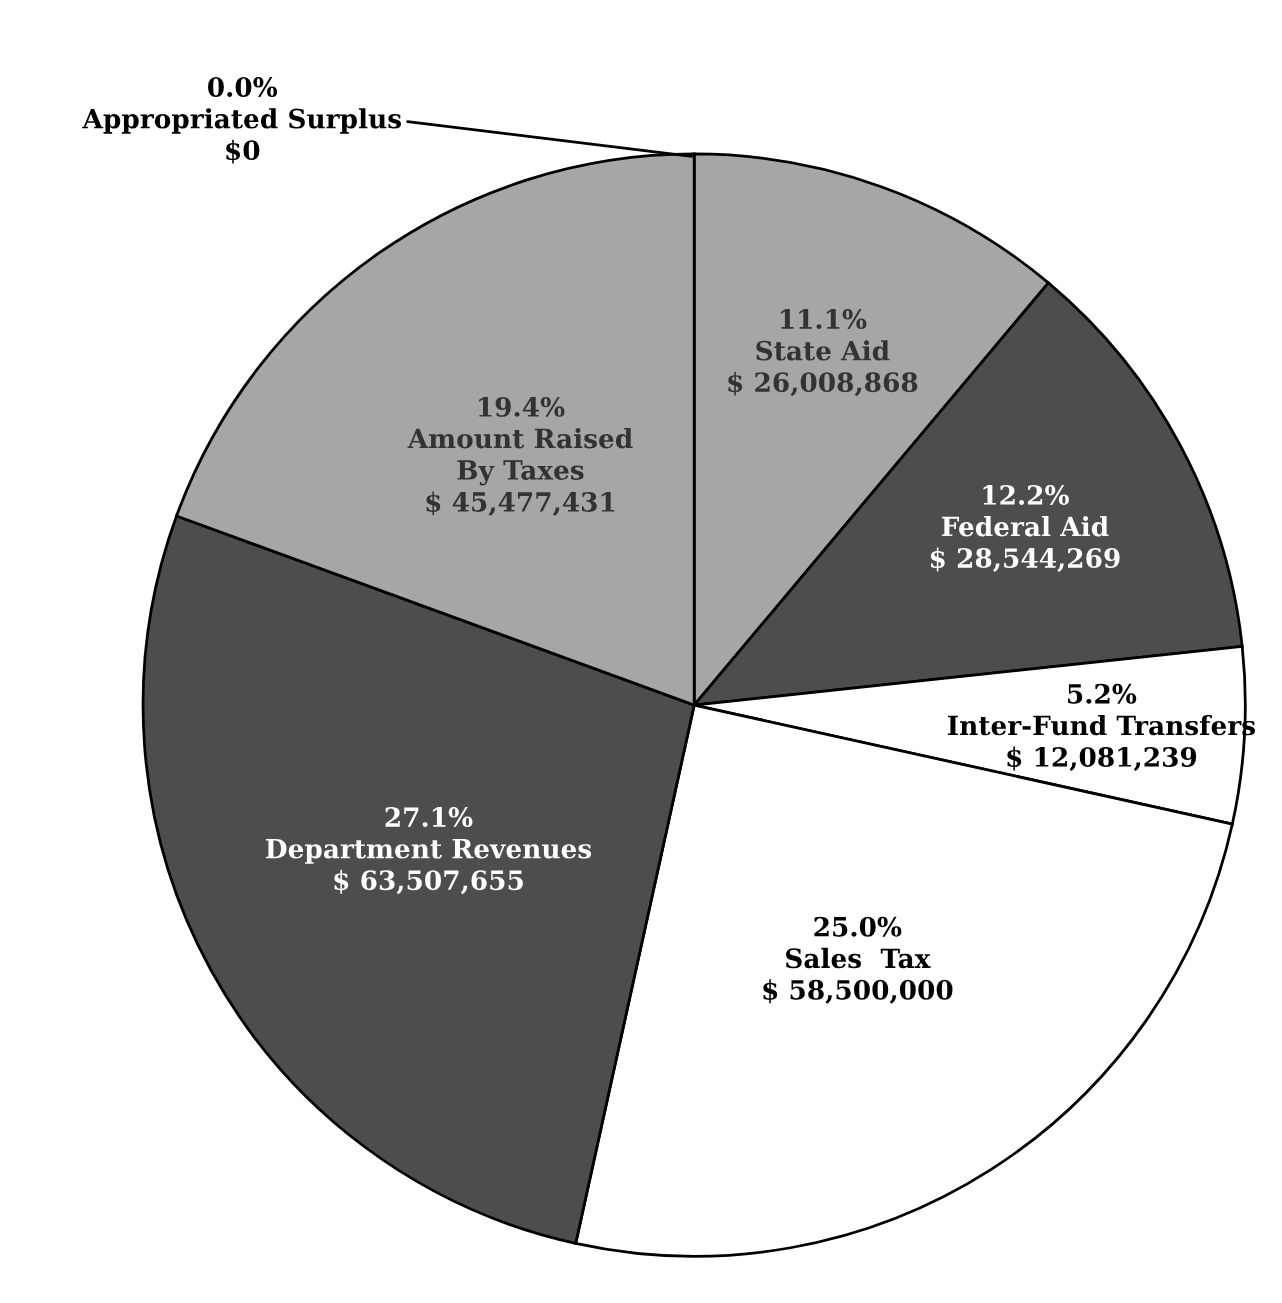  Describe the element at coordinates (520, 456) in the screenshot. I see `slice-label: Amount Raised By Taxes` at that location.